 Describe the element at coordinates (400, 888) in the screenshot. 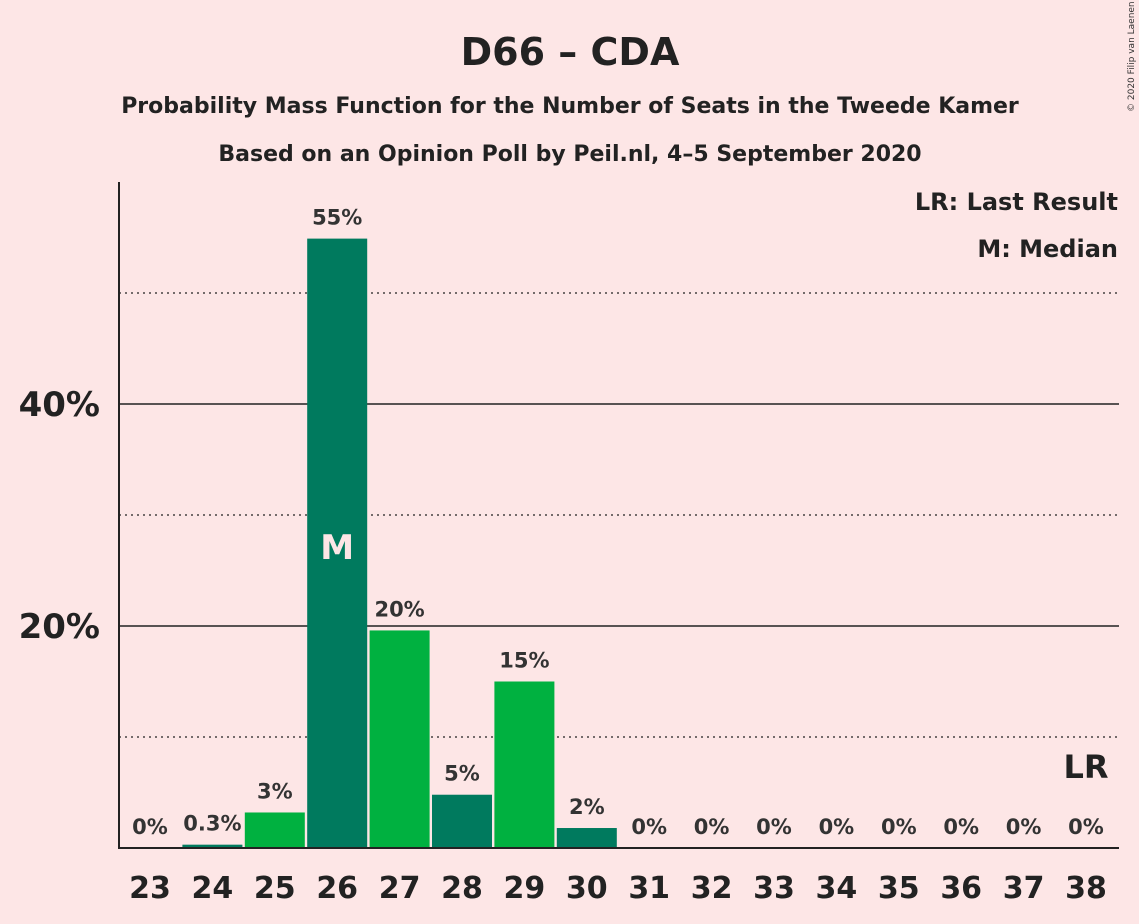

I see `x-tick-label: 27` at that location.